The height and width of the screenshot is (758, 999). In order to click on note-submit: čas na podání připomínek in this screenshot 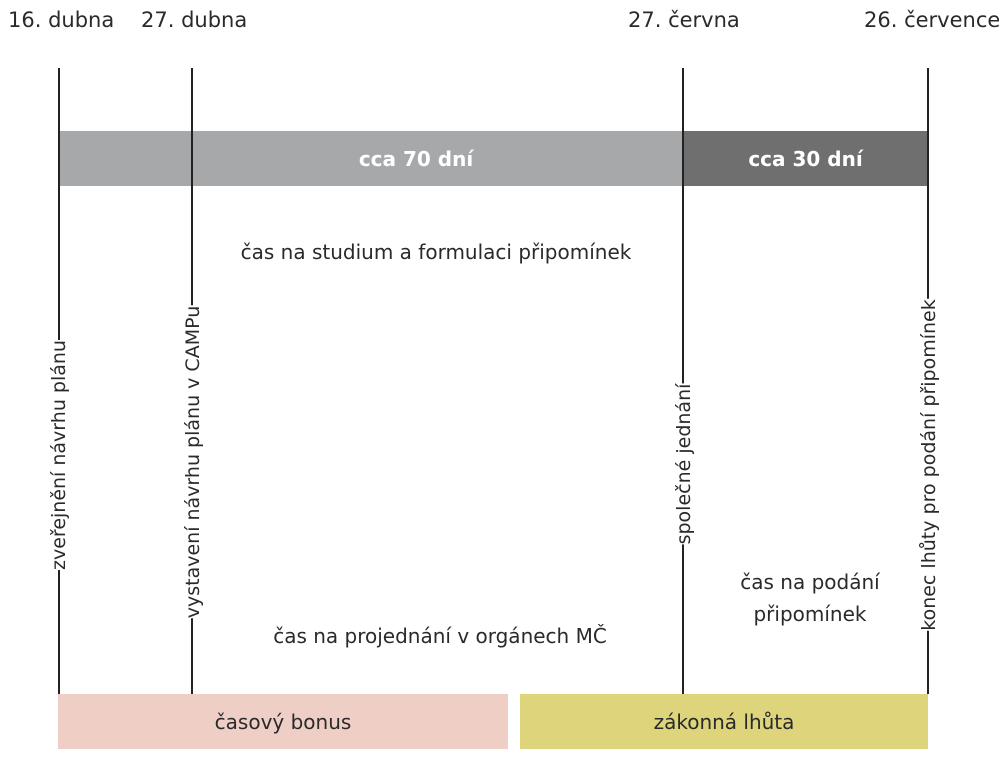, I will do `click(810, 598)`.